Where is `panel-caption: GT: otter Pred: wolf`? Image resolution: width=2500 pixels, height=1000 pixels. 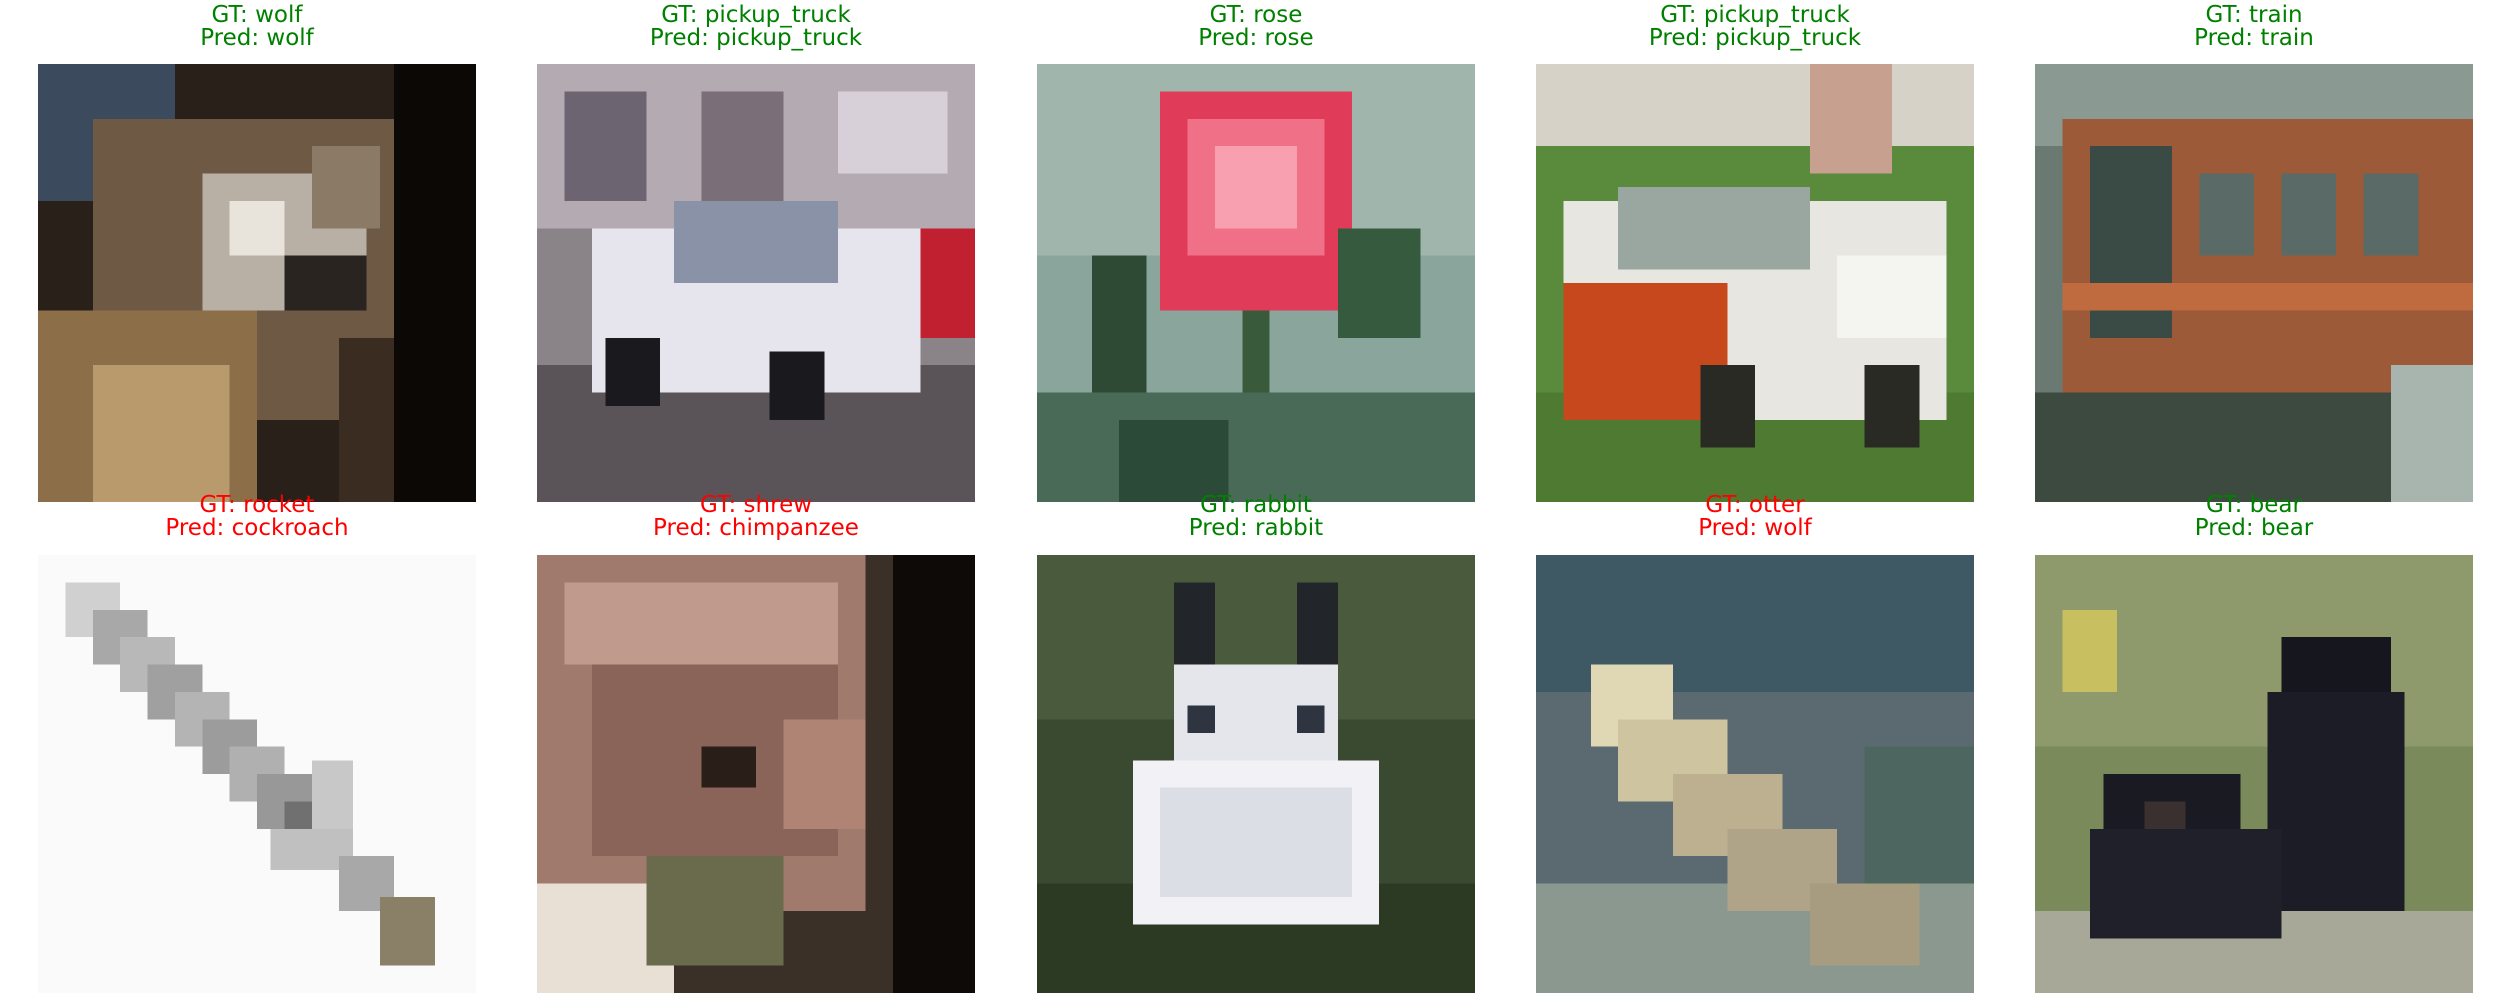
panel-caption: GT: otter Pred: wolf is located at coordinates (1755, 517).